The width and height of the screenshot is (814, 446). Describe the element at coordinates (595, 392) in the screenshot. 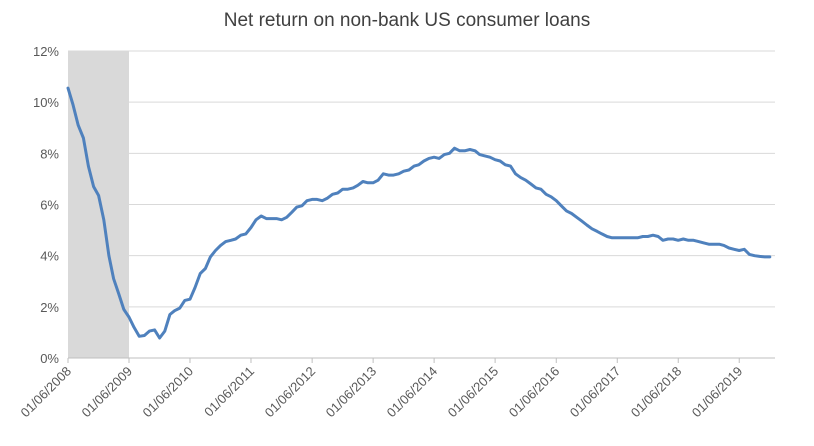

I see `x-tick-label: 01/06/2017` at that location.